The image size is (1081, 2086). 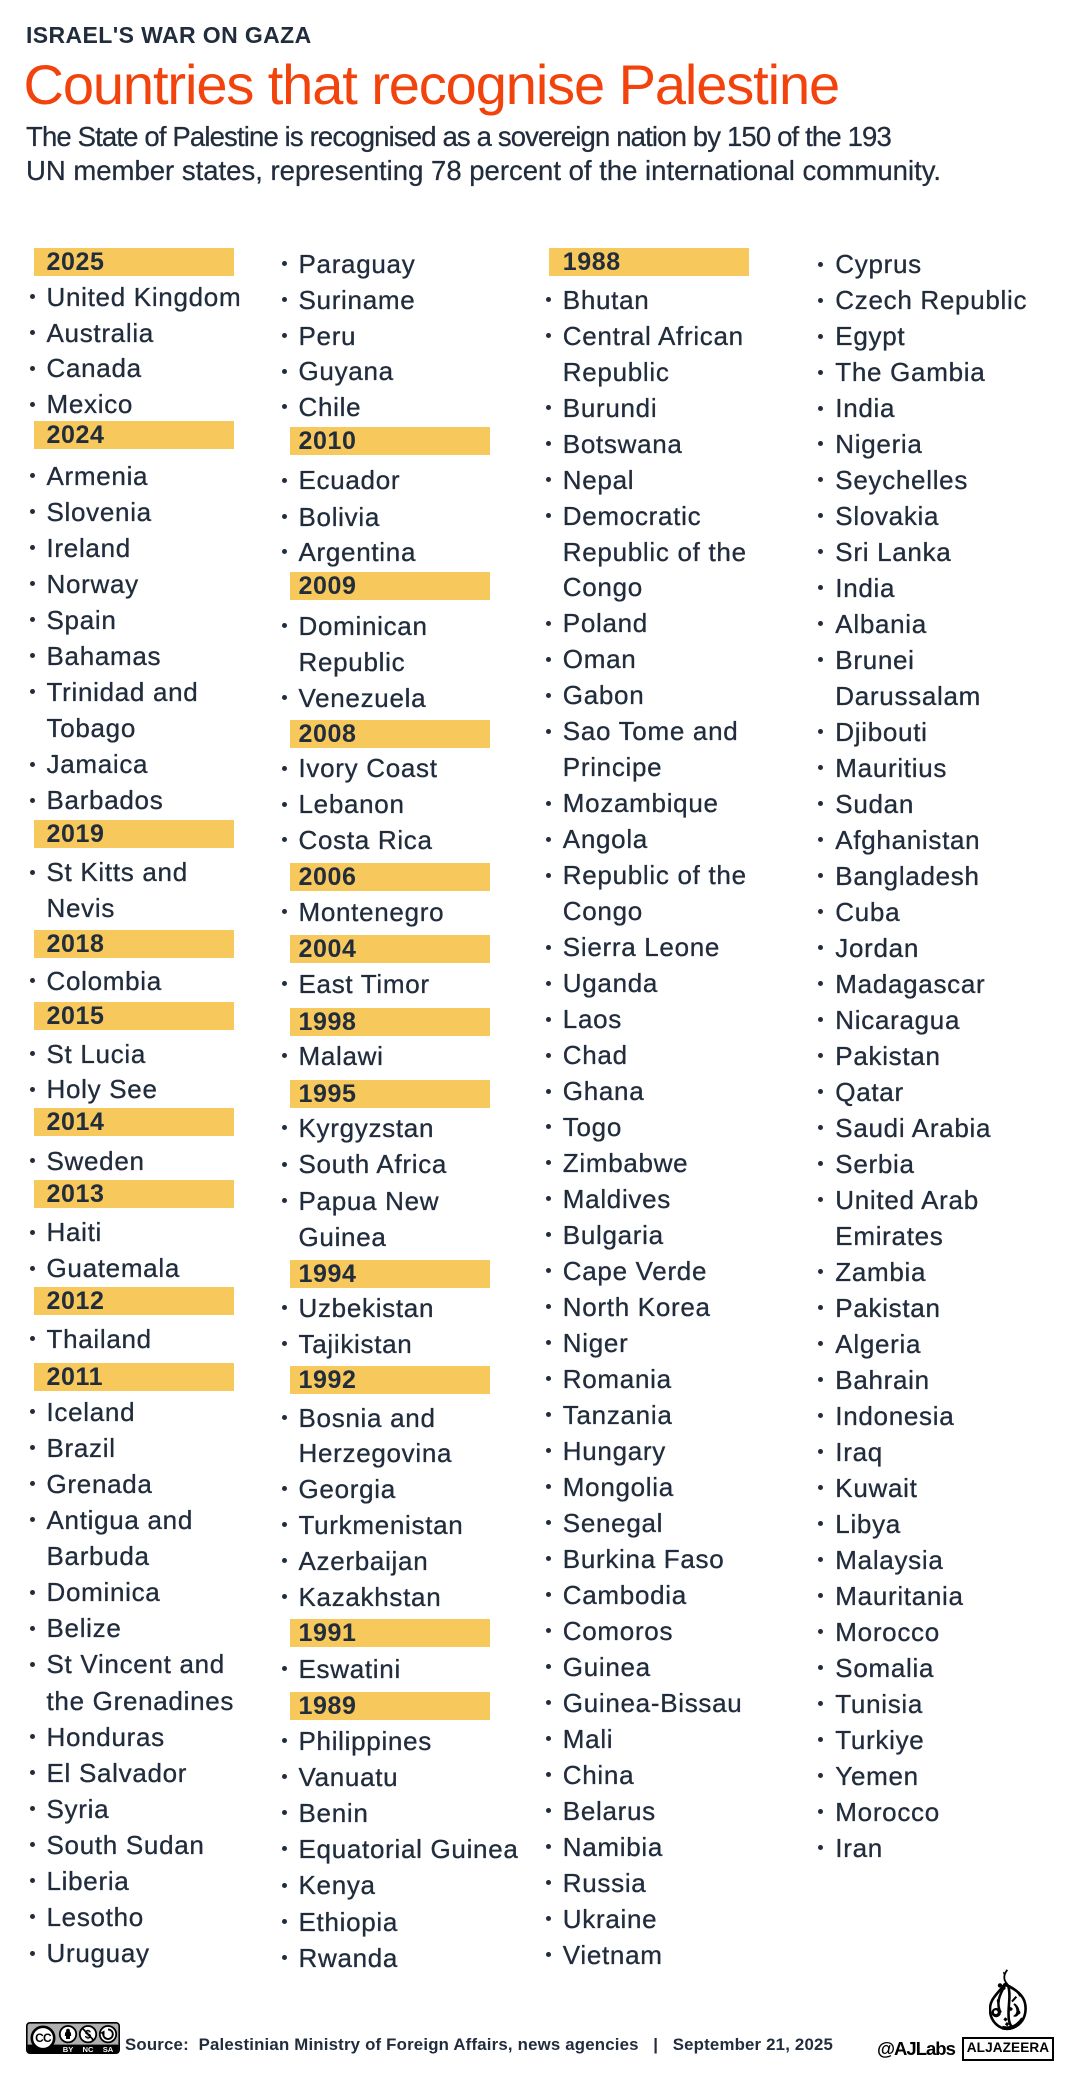 I want to click on svg-text: BY, so click(x=67, y=2049).